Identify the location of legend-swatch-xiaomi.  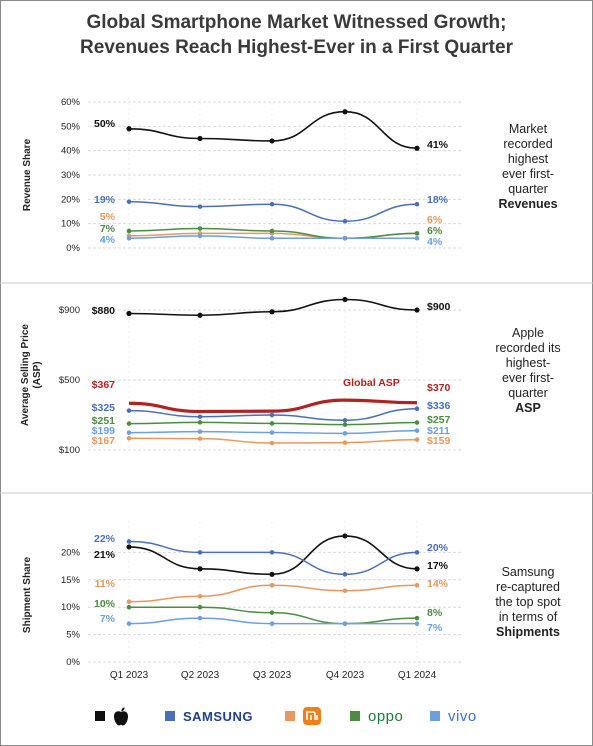
(290, 716).